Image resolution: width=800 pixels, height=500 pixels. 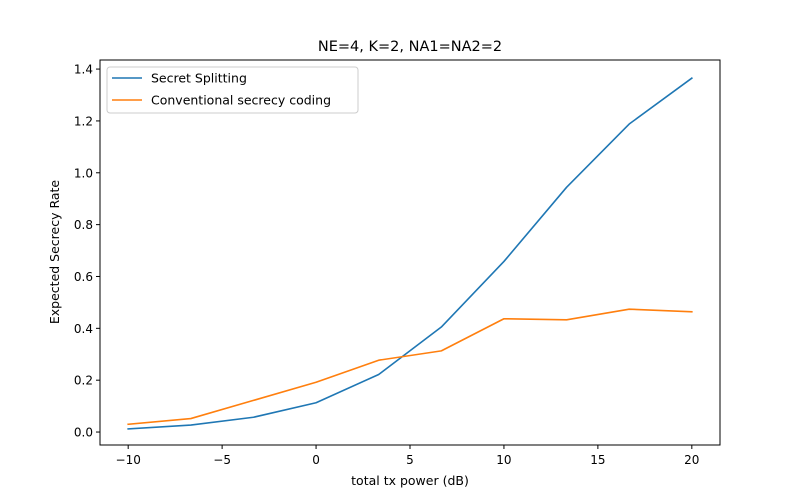 What do you see at coordinates (83, 381) in the screenshot?
I see `y-tick-label: 0.2` at bounding box center [83, 381].